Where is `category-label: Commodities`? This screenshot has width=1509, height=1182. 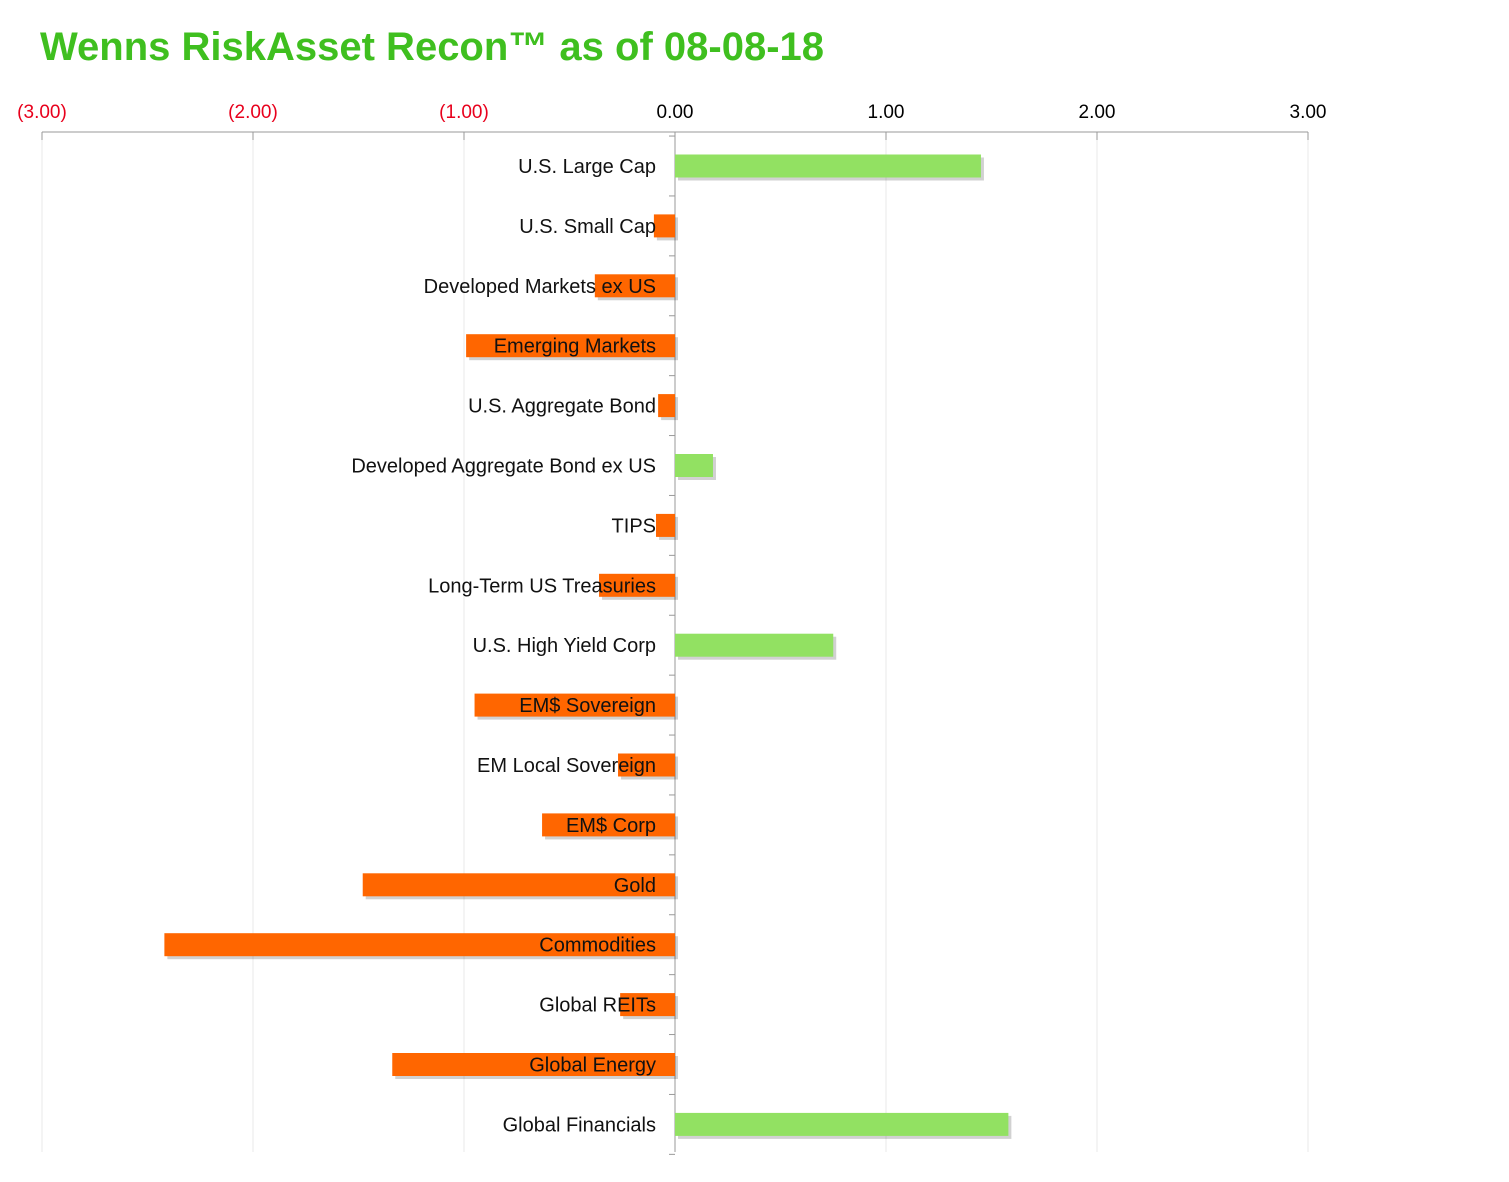
category-label: Commodities is located at coordinates (597, 946).